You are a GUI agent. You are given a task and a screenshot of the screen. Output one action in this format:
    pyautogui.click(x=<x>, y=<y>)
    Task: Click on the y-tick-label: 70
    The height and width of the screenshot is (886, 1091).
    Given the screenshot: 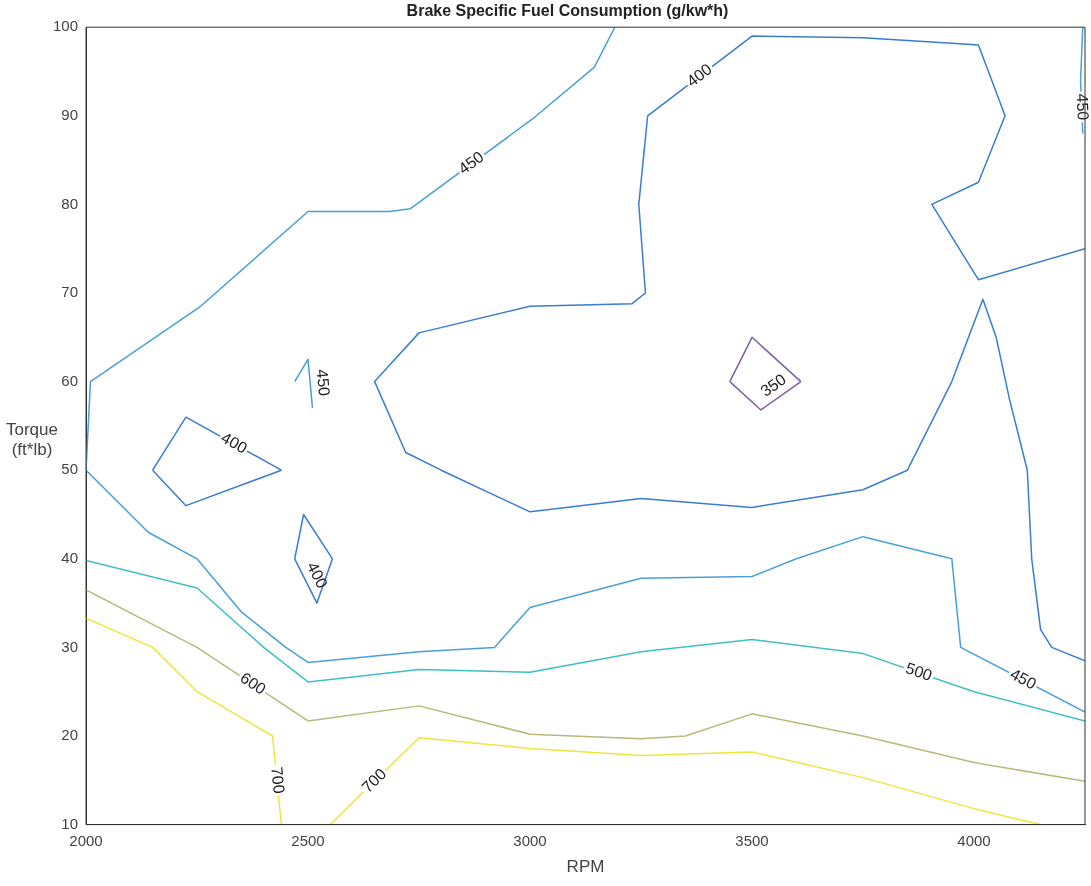 What is the action you would take?
    pyautogui.click(x=70, y=292)
    